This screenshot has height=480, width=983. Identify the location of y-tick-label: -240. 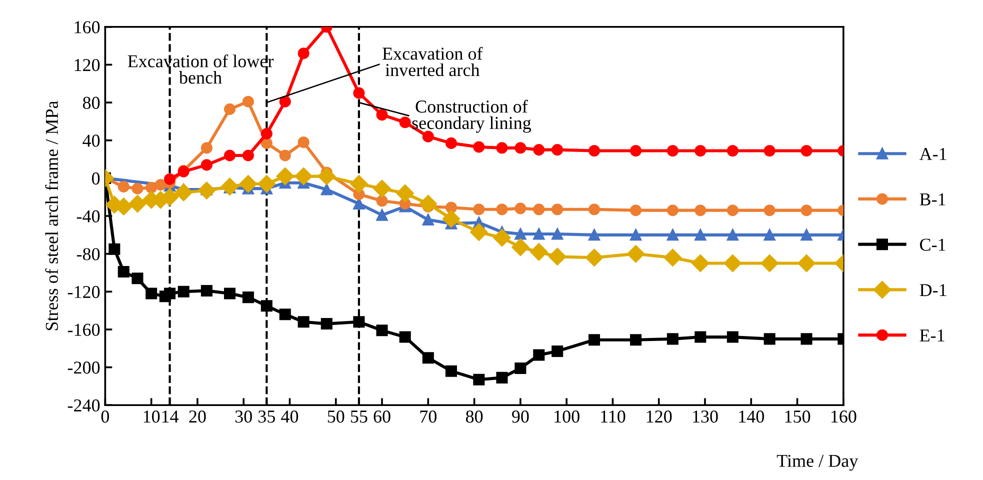
(84, 405).